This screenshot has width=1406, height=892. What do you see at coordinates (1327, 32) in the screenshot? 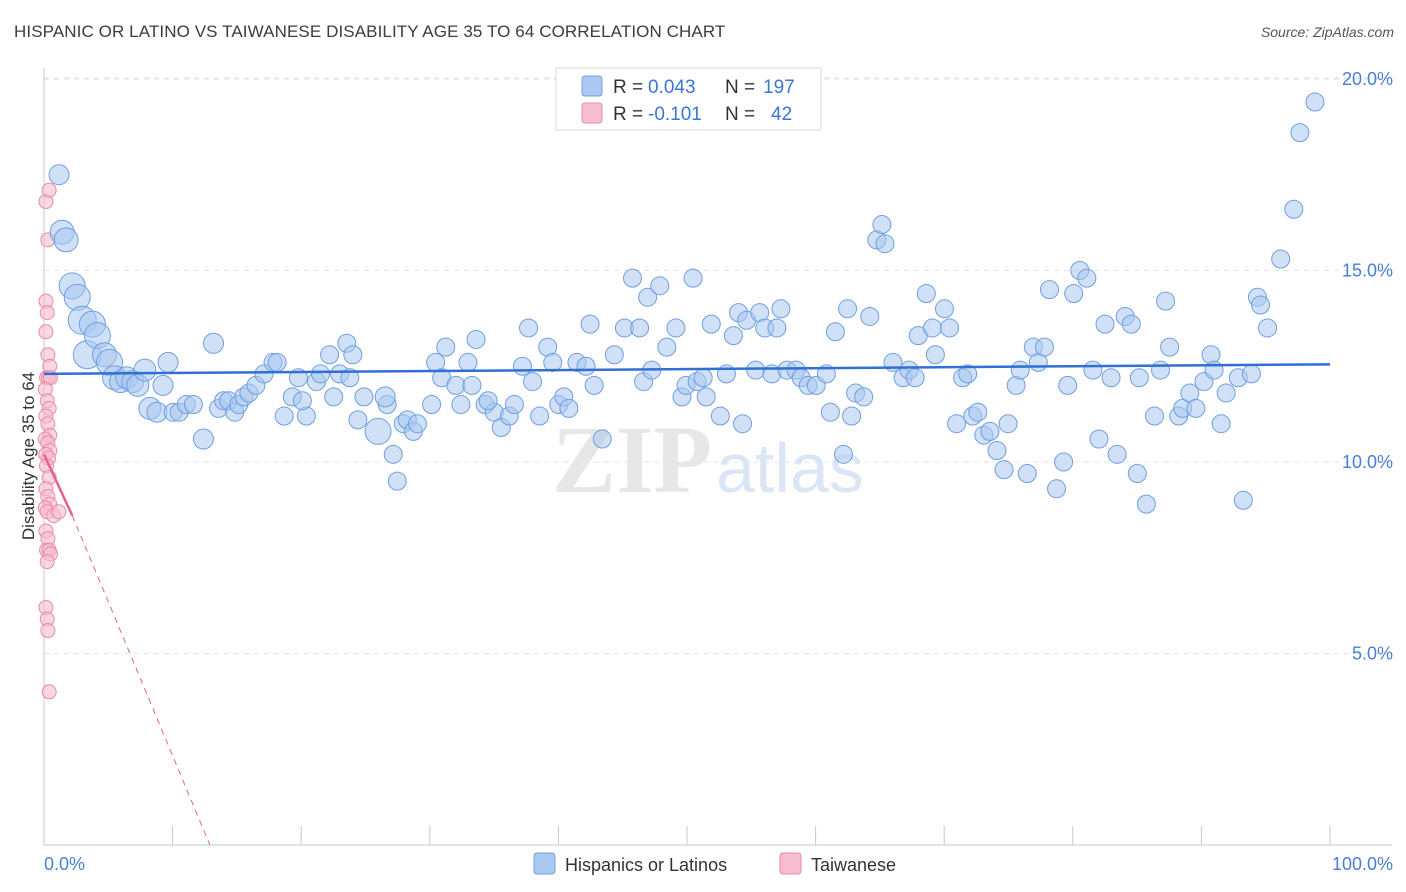
I see `chart-source: Source: ZipAtlas.com` at bounding box center [1327, 32].